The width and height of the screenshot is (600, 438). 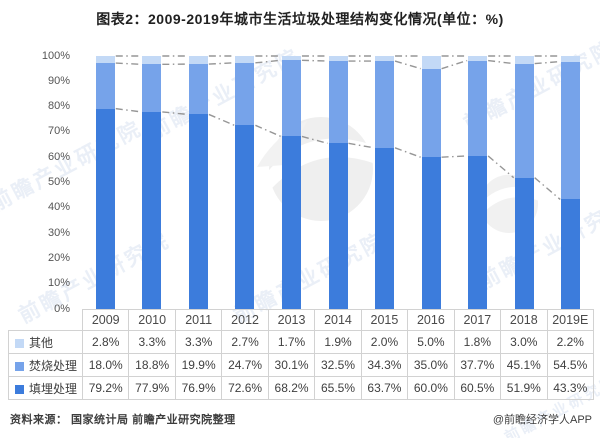 I want to click on footer-credit: @前瞻经济学人APP, so click(x=542, y=420).